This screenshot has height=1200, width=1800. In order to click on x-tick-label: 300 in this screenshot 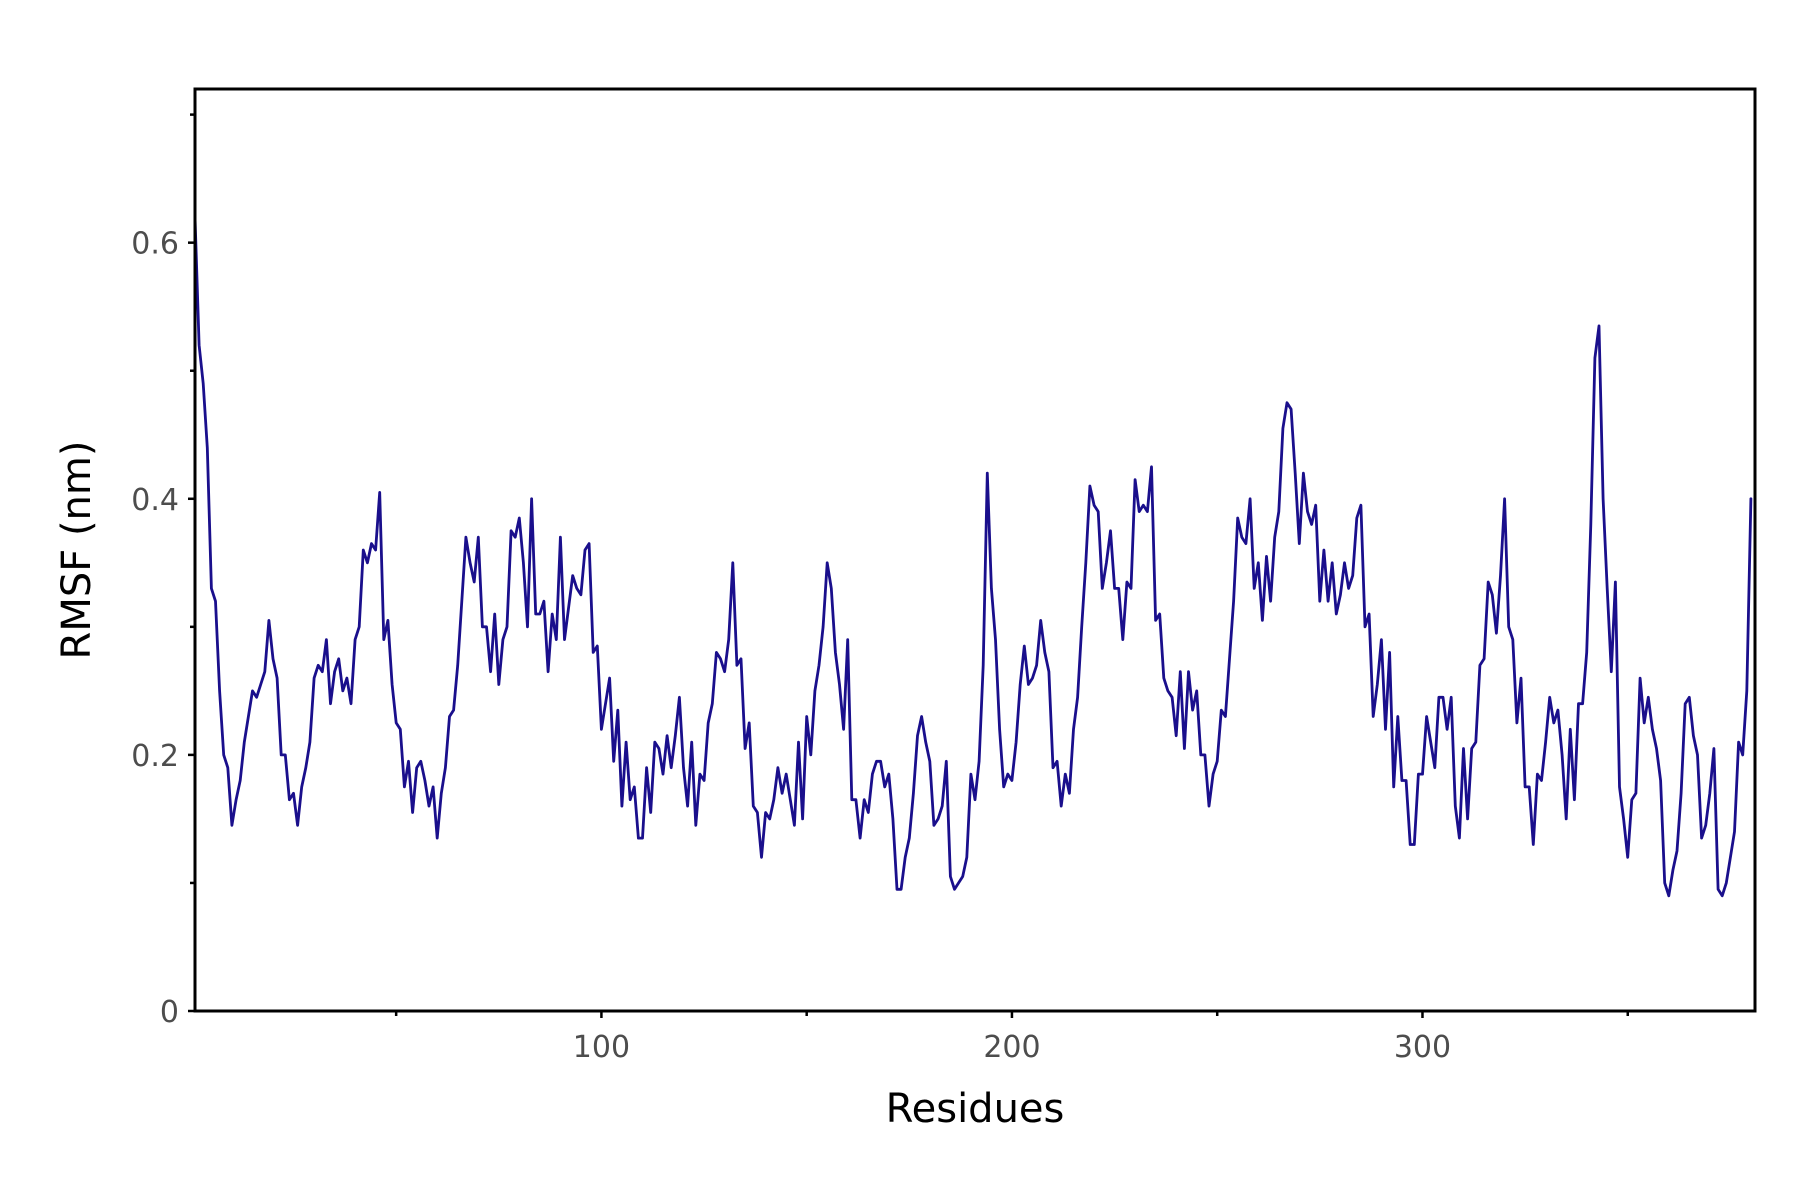, I will do `click(1422, 1047)`.